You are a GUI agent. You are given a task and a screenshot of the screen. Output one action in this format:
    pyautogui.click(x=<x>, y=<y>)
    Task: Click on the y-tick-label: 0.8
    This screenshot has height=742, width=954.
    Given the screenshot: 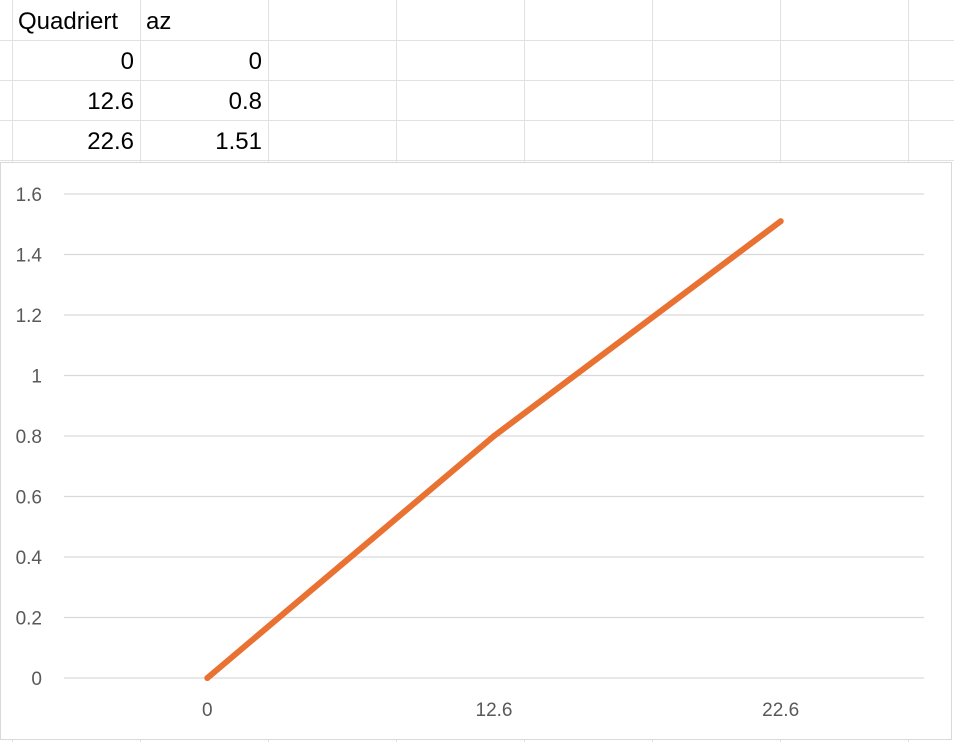 What is the action you would take?
    pyautogui.click(x=29, y=437)
    